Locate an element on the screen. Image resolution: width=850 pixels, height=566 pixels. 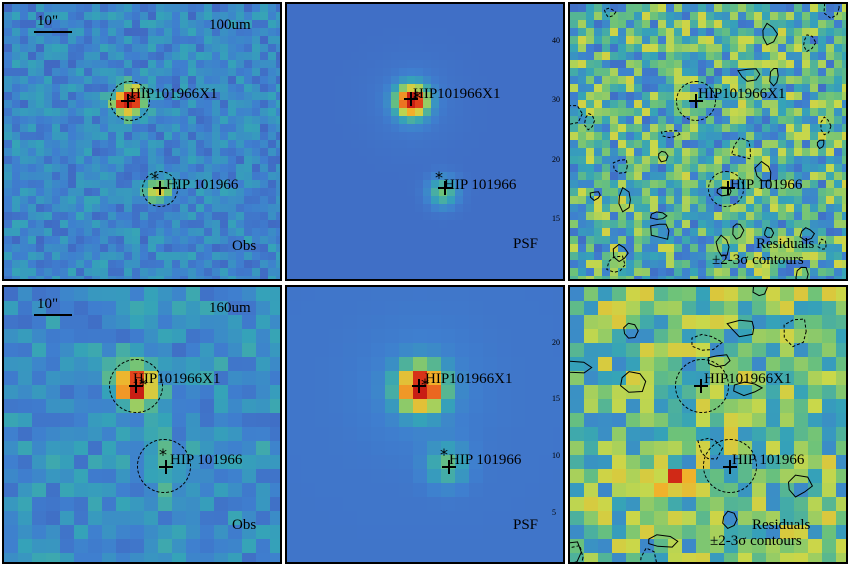
aperture-secondary is located at coordinates (164, 466).